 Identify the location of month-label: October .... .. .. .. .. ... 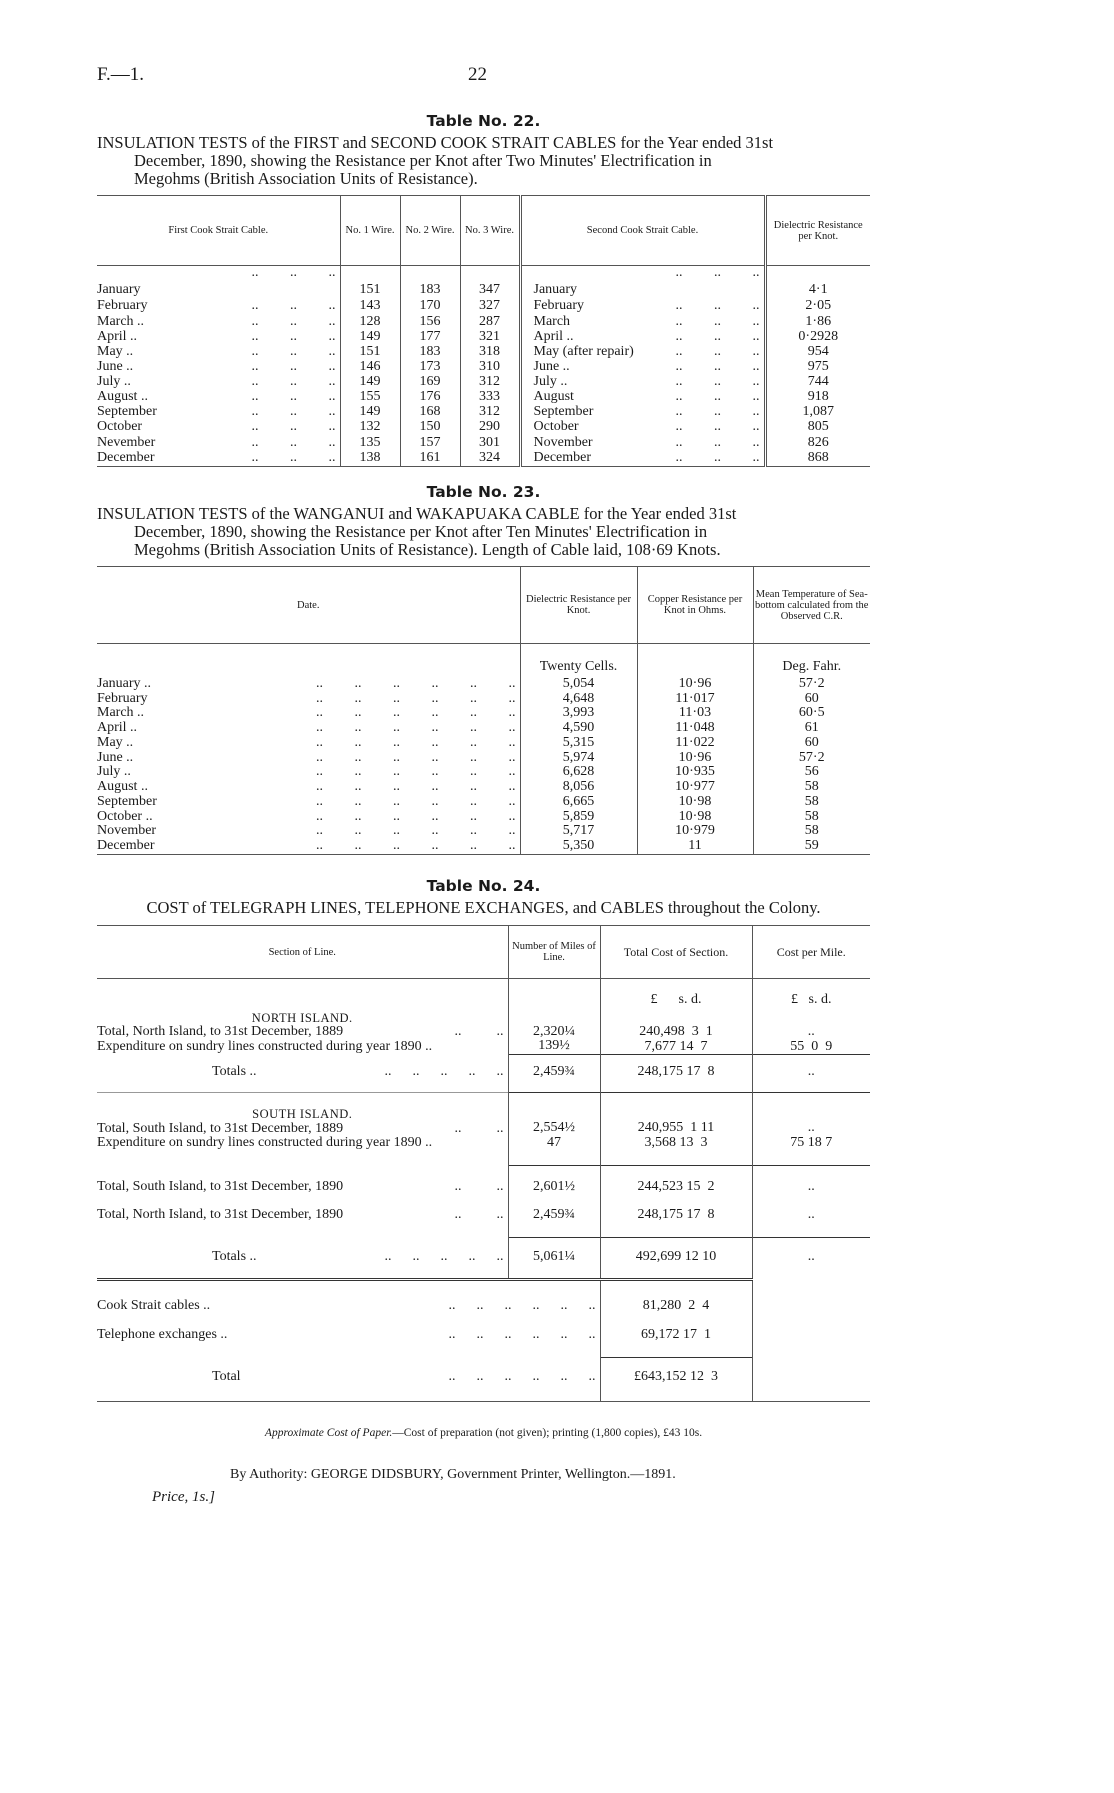
(306, 816).